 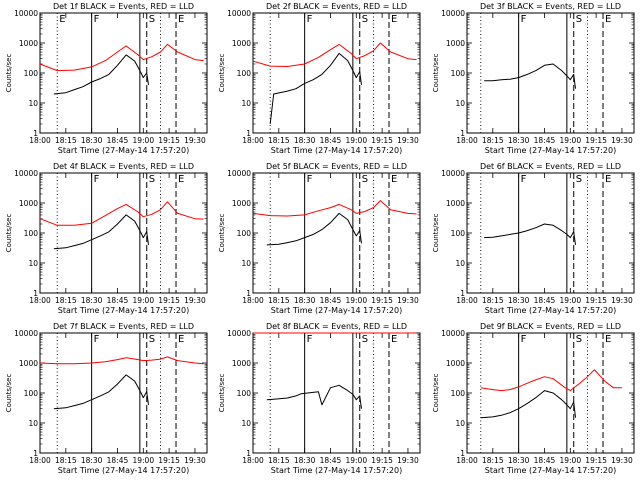 What do you see at coordinates (123, 6) in the screenshot?
I see `chart-title: Det 1f BLACK = Events, RED = LLD` at bounding box center [123, 6].